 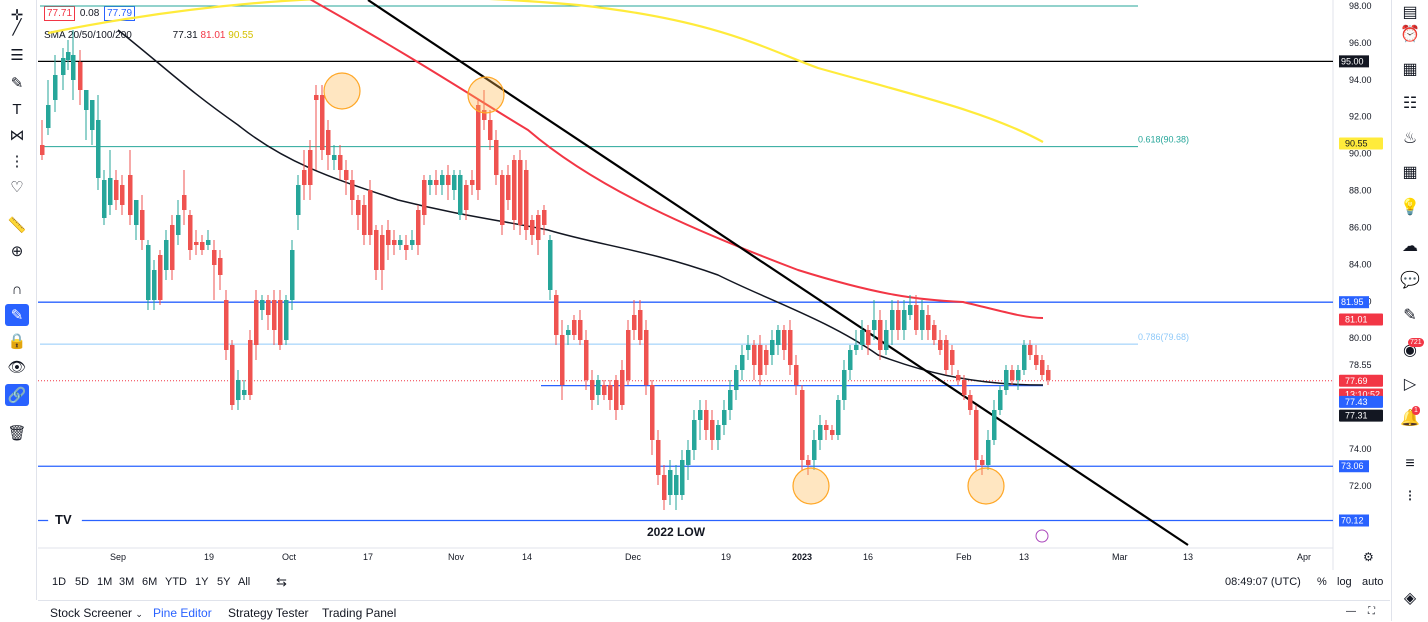 What do you see at coordinates (1371, 611) in the screenshot?
I see `maximize-icon: ⛶` at bounding box center [1371, 611].